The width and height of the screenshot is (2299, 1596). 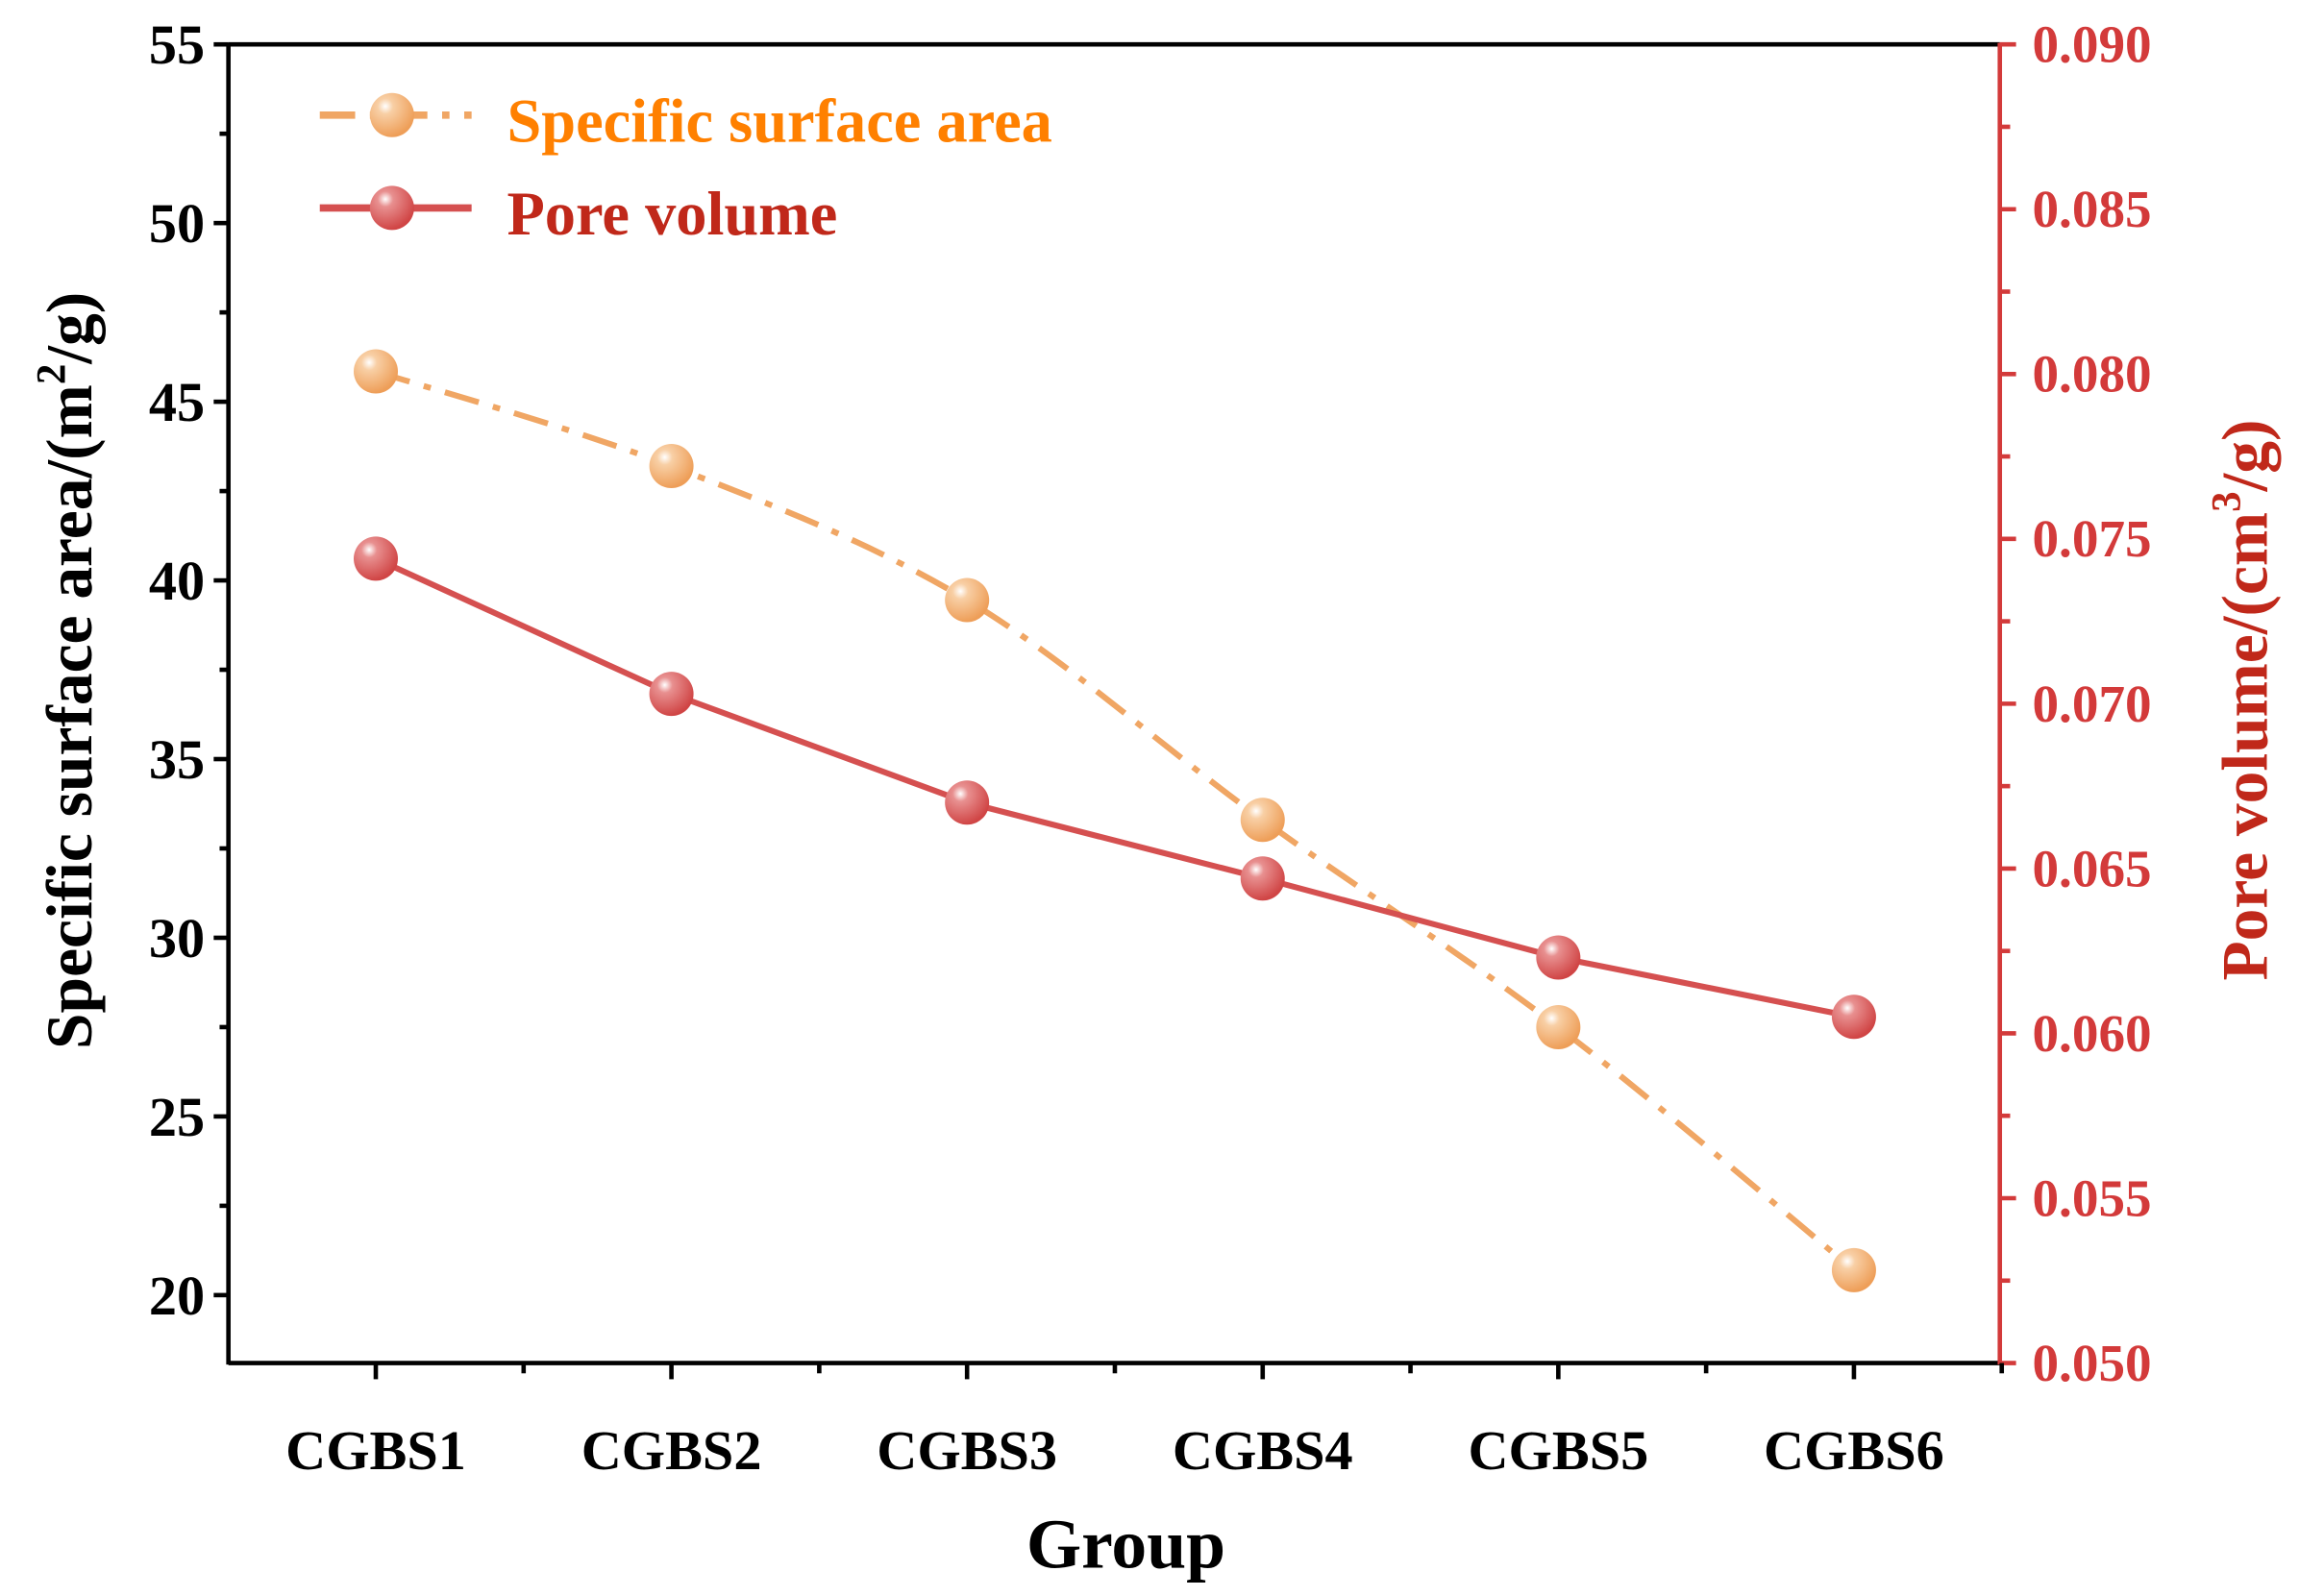 I want to click on y-right-tick-label: 0.060, so click(x=2091, y=1033).